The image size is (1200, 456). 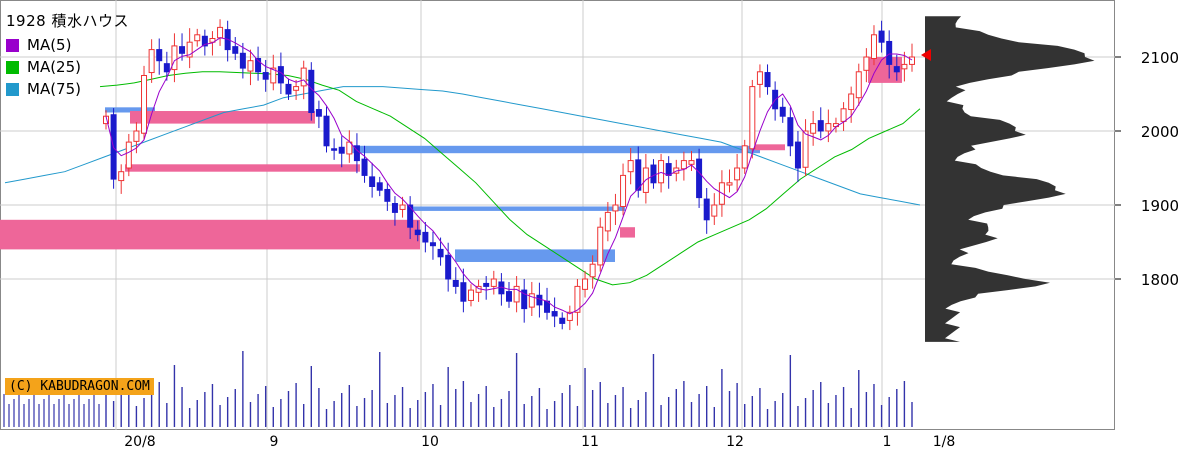 I want to click on legend-item-ma25: MA(25), so click(x=67, y=67).